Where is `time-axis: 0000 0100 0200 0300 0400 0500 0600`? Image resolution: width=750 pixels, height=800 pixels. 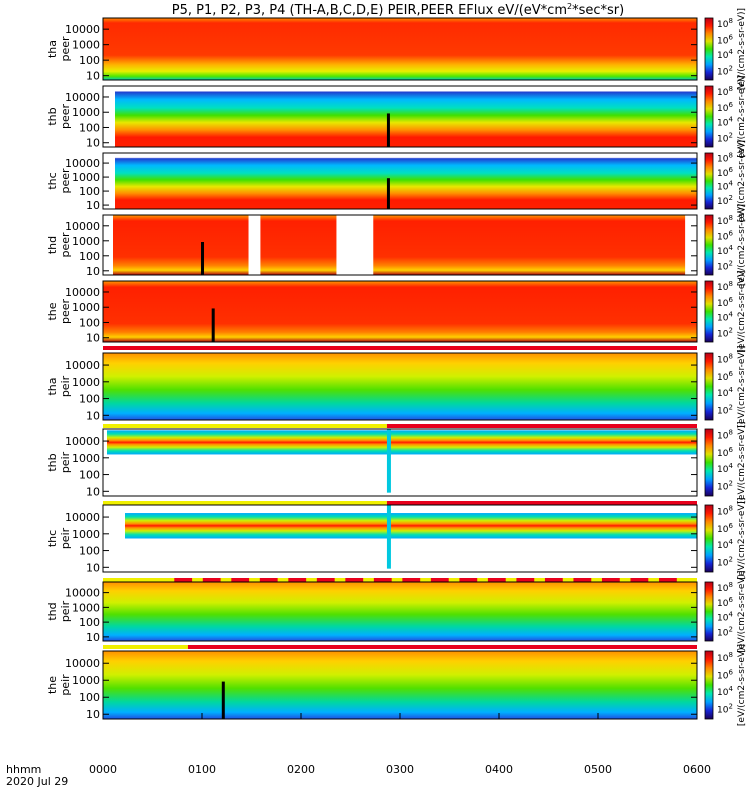 time-axis: 0000 0100 0200 0300 0400 0500 0600 is located at coordinates (400, 744).